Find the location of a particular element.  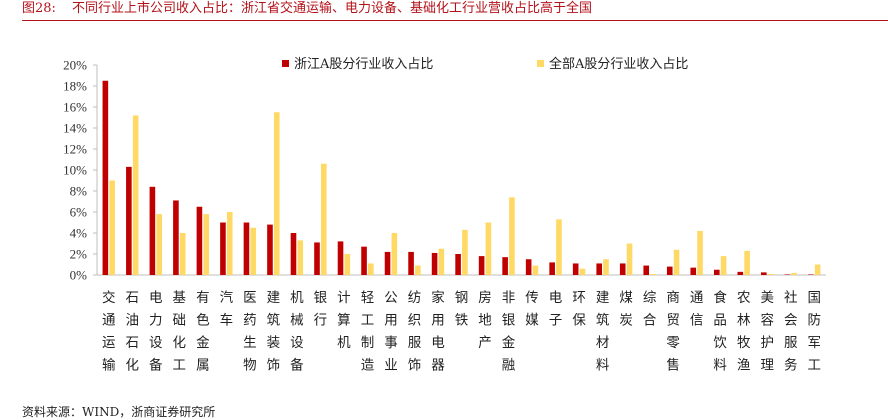

x-tick-label: 食品饮料 is located at coordinates (720, 331).